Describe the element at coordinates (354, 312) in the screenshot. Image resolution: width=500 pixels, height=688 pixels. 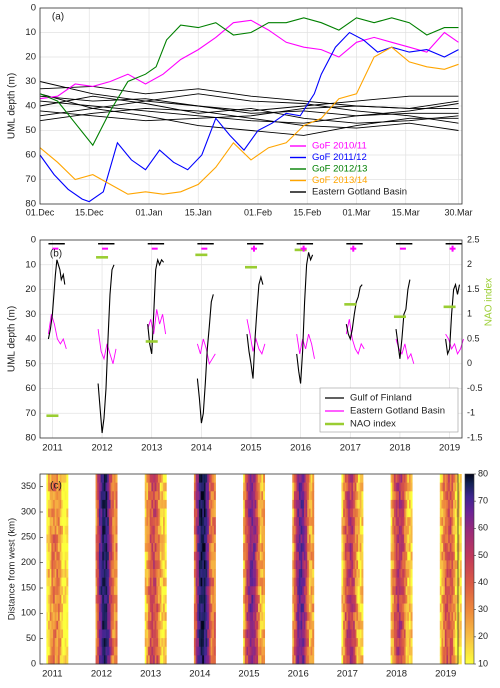
I see `series-line-gulf-of-finland` at that location.